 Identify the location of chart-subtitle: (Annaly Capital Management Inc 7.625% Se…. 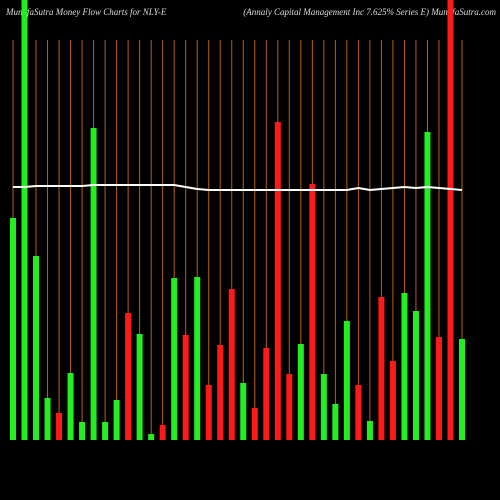
(369, 12).